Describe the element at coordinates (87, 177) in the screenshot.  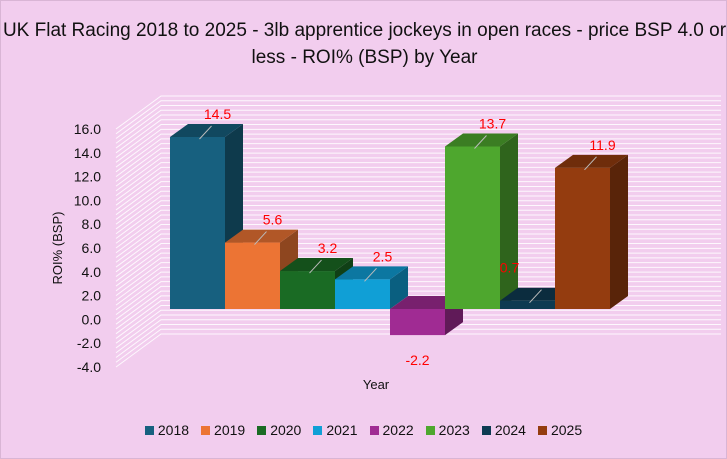
I see `y-tick-label: 12.0` at that location.